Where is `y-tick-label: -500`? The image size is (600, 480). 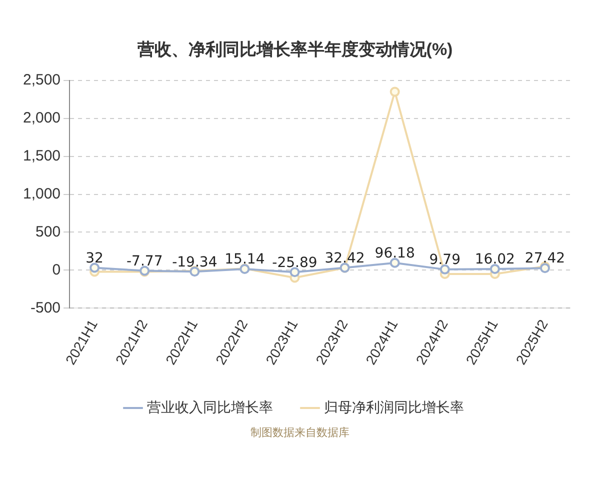 y-tick-label: -500 is located at coordinates (45, 307).